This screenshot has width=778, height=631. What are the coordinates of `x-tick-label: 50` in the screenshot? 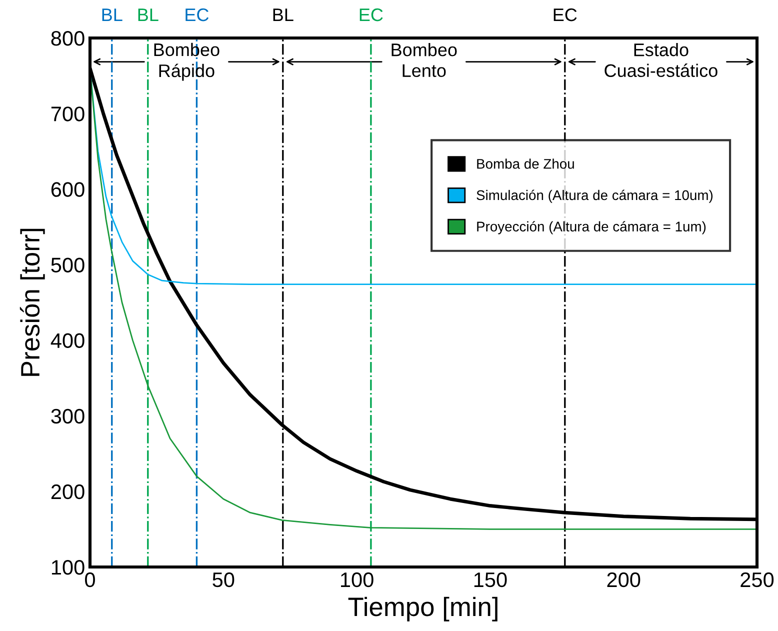 It's located at (223, 580).